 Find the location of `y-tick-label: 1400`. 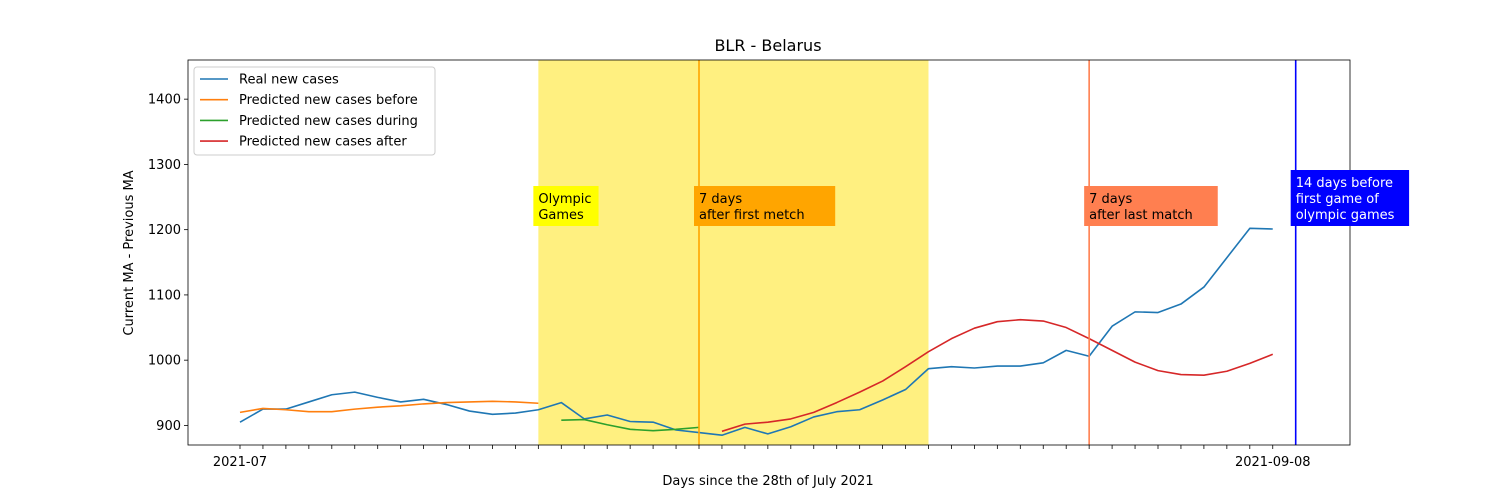

y-tick-label: 1400 is located at coordinates (164, 100).